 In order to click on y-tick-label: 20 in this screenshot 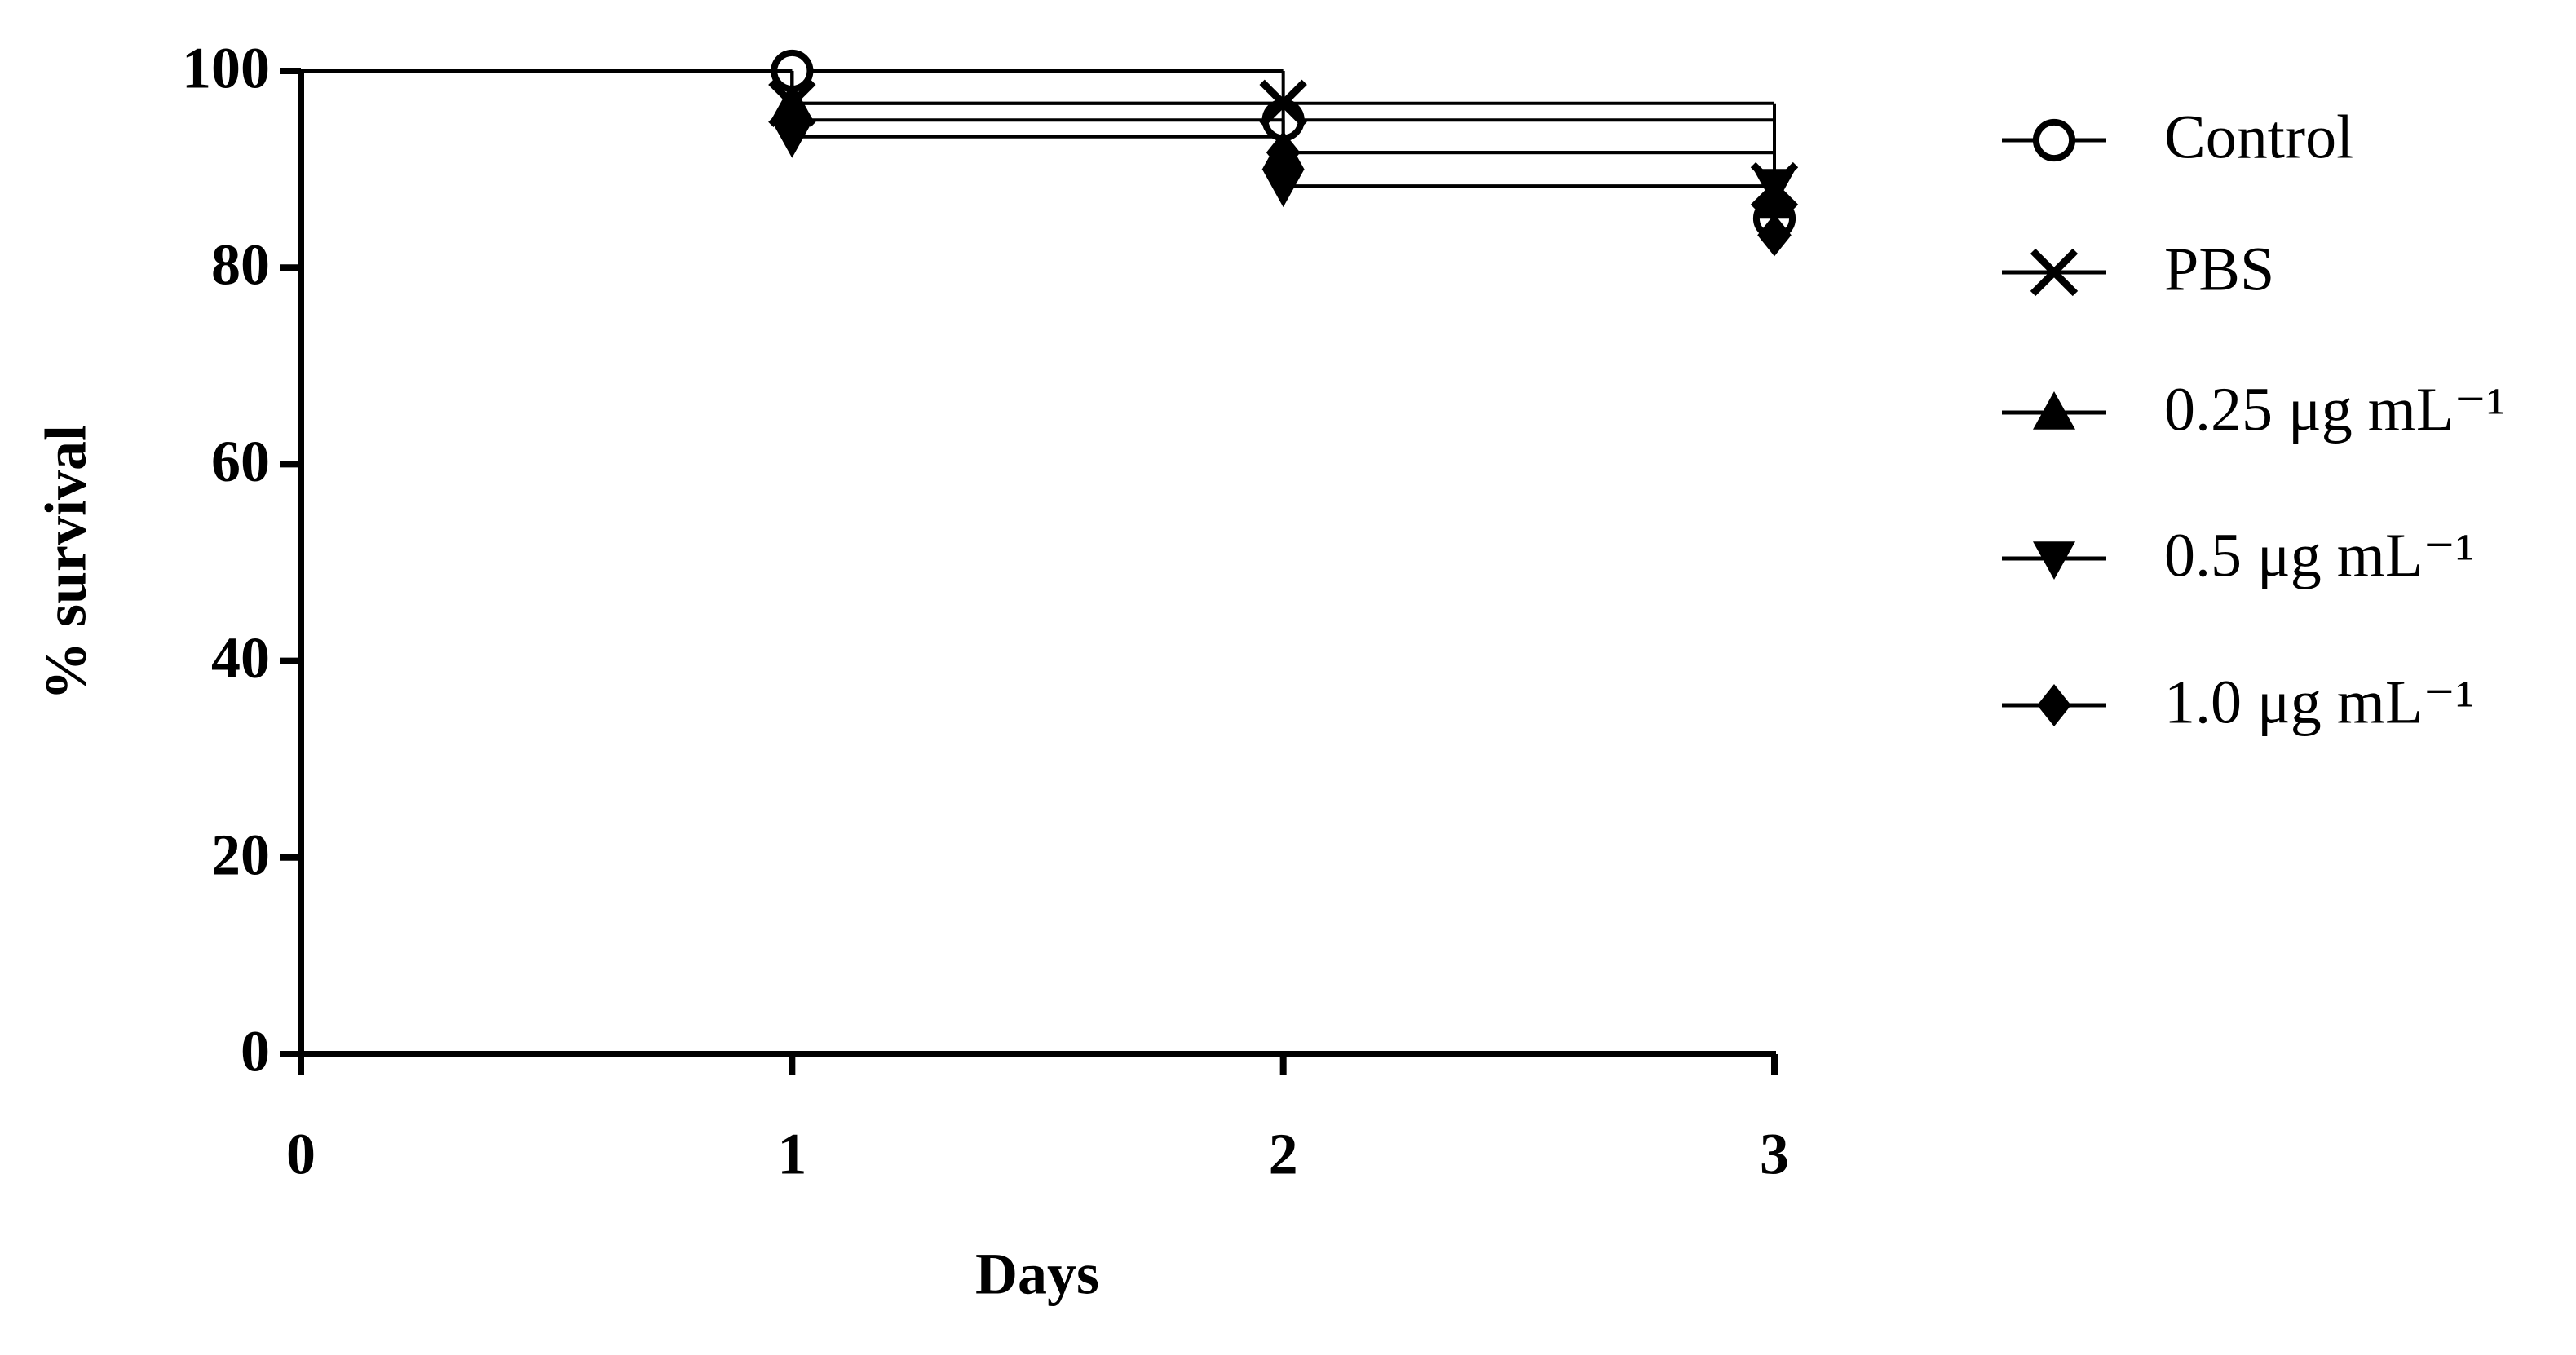, I will do `click(240, 854)`.